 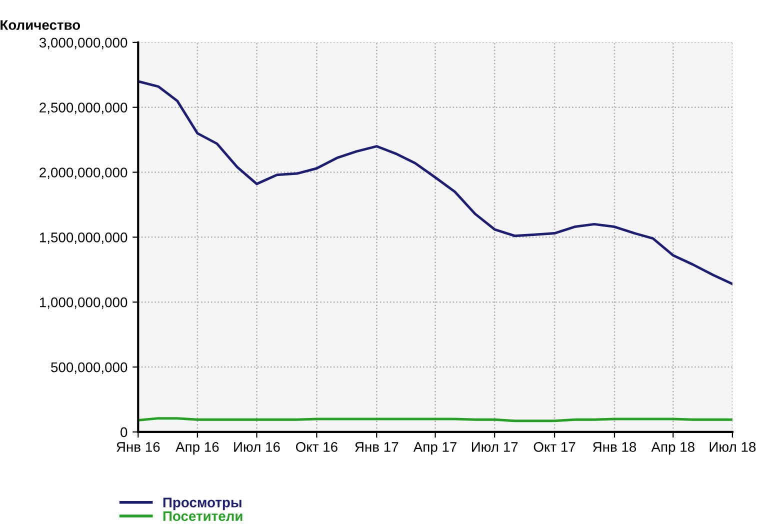 What do you see at coordinates (495, 447) in the screenshot?
I see `x-tick-label: Июл 17` at bounding box center [495, 447].